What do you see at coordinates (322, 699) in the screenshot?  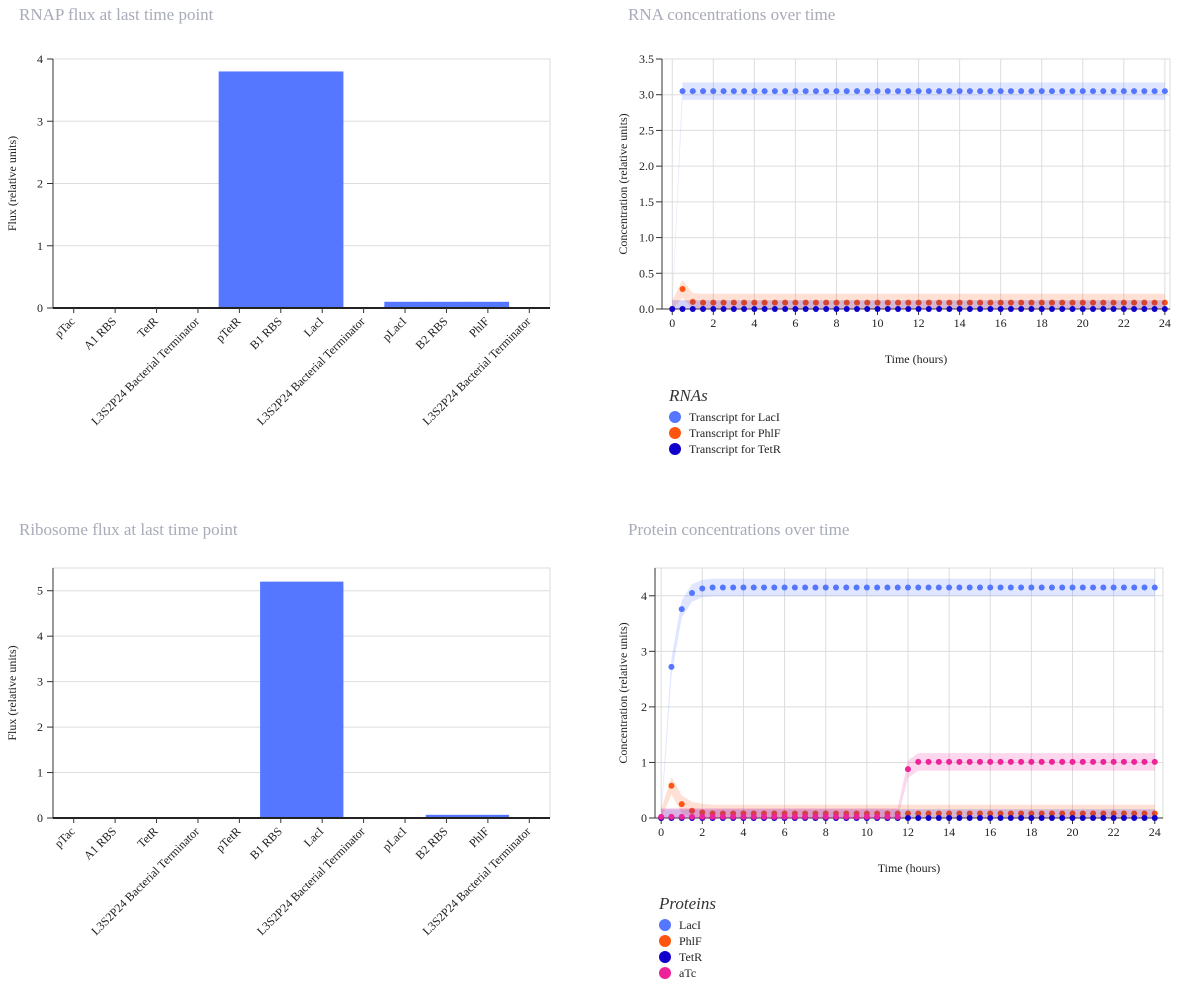 I see `bar-laci` at bounding box center [322, 699].